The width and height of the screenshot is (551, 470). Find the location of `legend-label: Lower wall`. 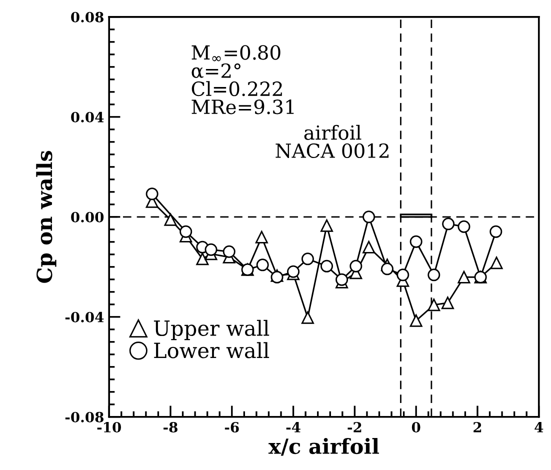

legend-label: Lower wall is located at coordinates (212, 350).